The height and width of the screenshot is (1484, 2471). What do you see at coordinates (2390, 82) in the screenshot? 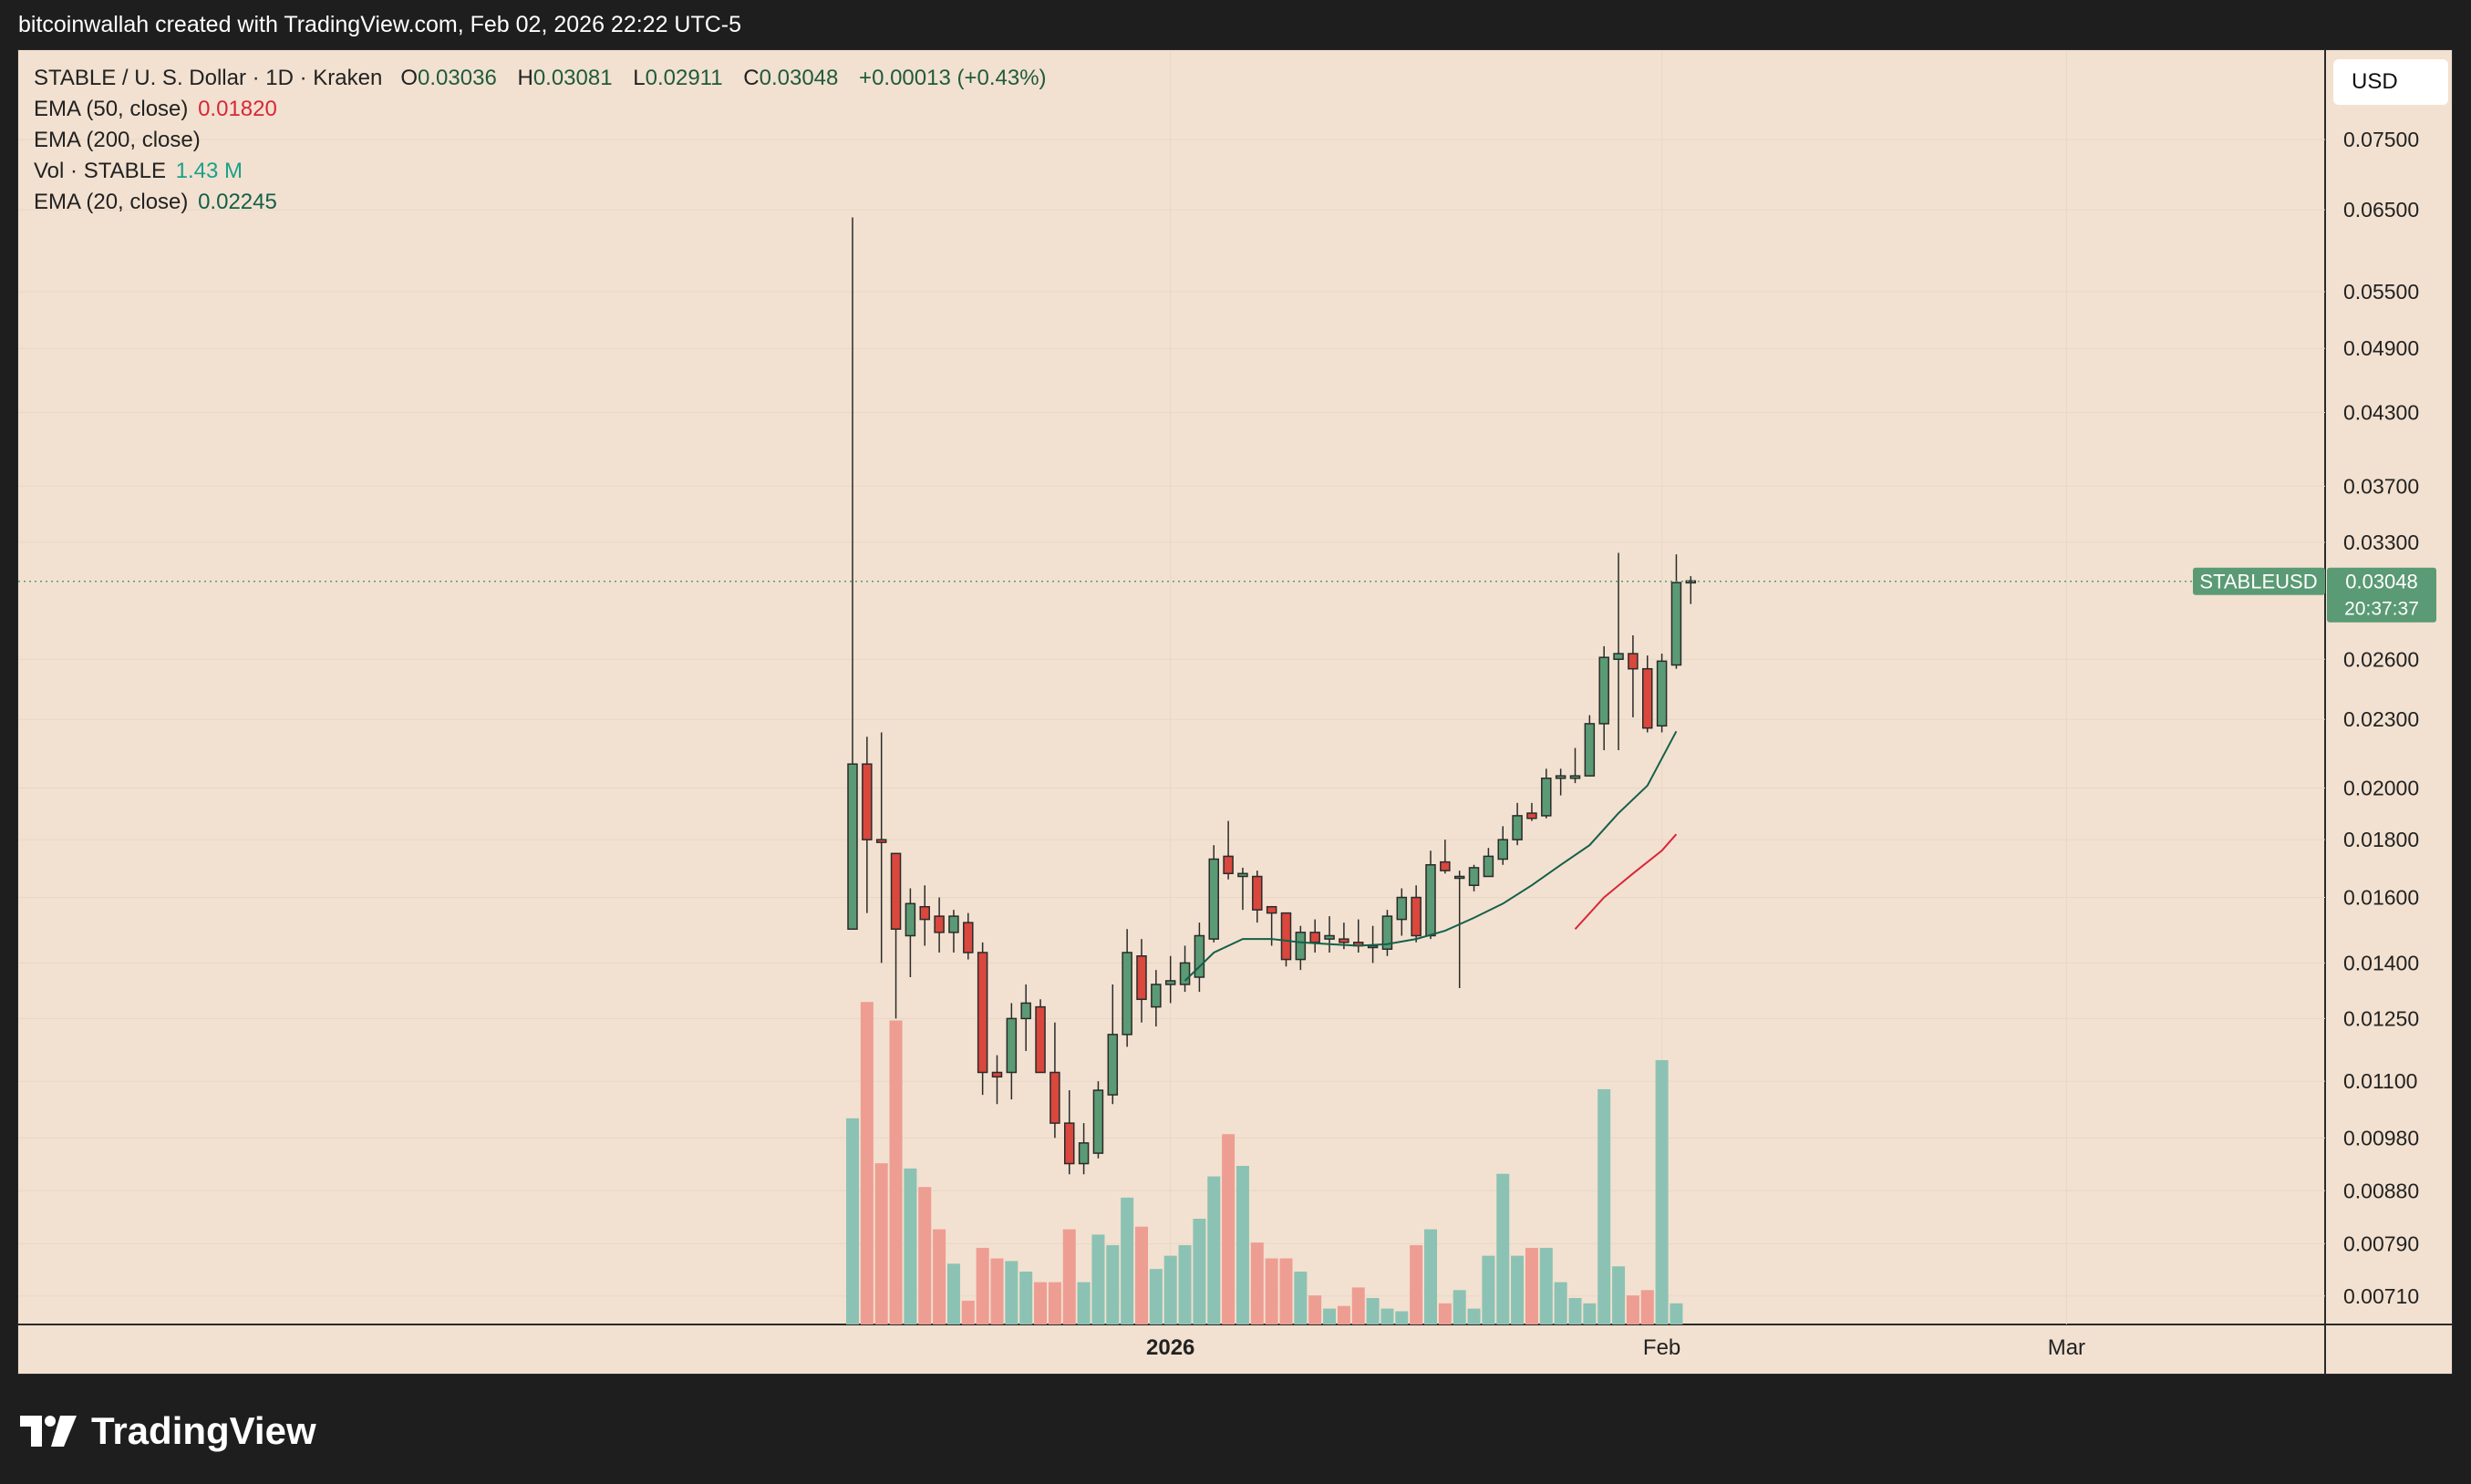
I see `currency-button: USD` at bounding box center [2390, 82].